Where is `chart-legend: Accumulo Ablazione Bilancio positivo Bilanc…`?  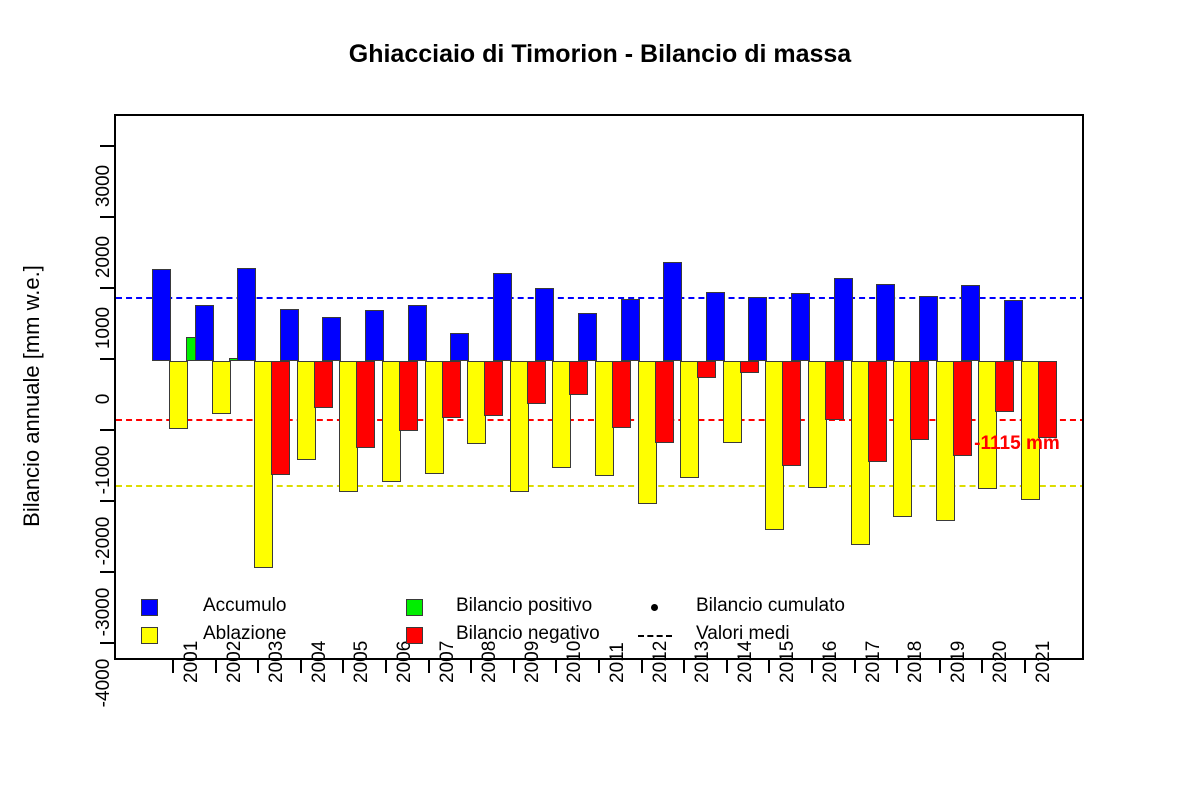 chart-legend: Accumulo Ablazione Bilancio positivo Bilanc… is located at coordinates (485, 624).